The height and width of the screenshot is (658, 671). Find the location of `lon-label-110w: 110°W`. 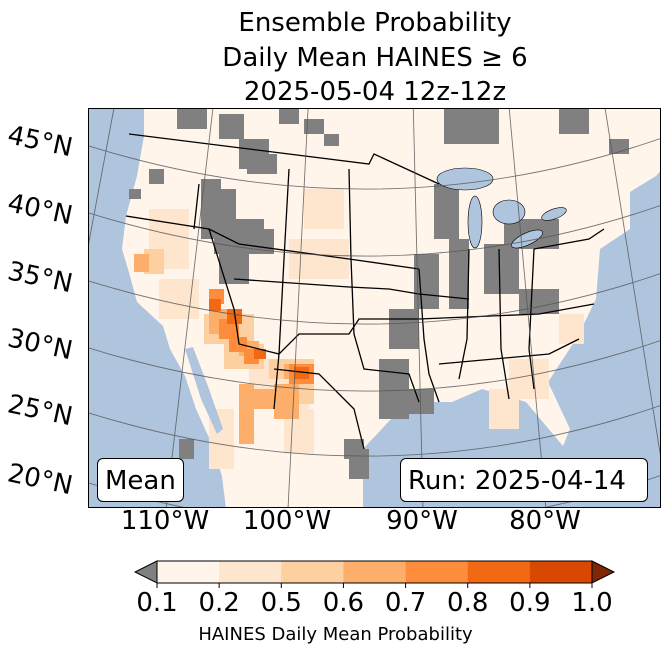

lon-label-110w: 110°W is located at coordinates (165, 521).